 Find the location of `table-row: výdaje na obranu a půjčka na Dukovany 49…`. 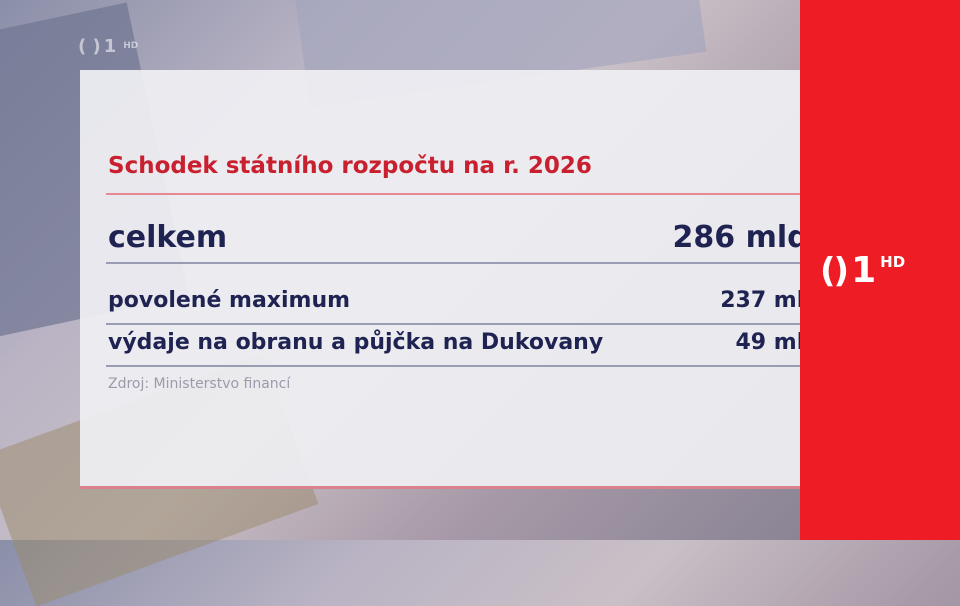

table-row: výdaje na obranu a půjčka na Dukovany 49… is located at coordinates (454, 342).